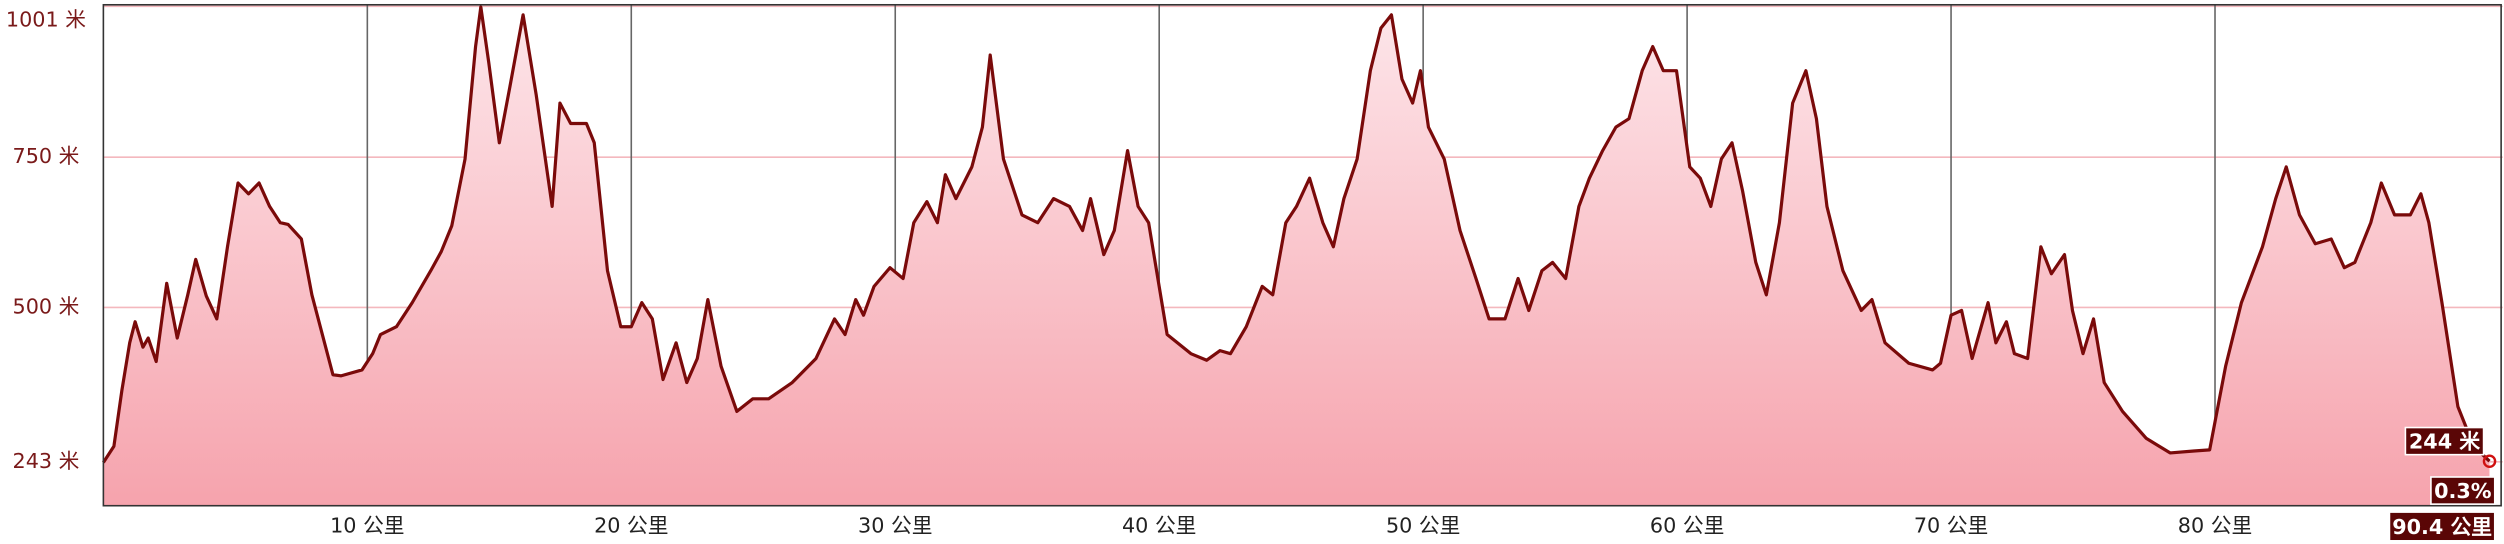 Image resolution: width=2504 pixels, height=544 pixels. Describe the element at coordinates (631, 525) in the screenshot. I see `x-tick-label: 20 公里` at that location.